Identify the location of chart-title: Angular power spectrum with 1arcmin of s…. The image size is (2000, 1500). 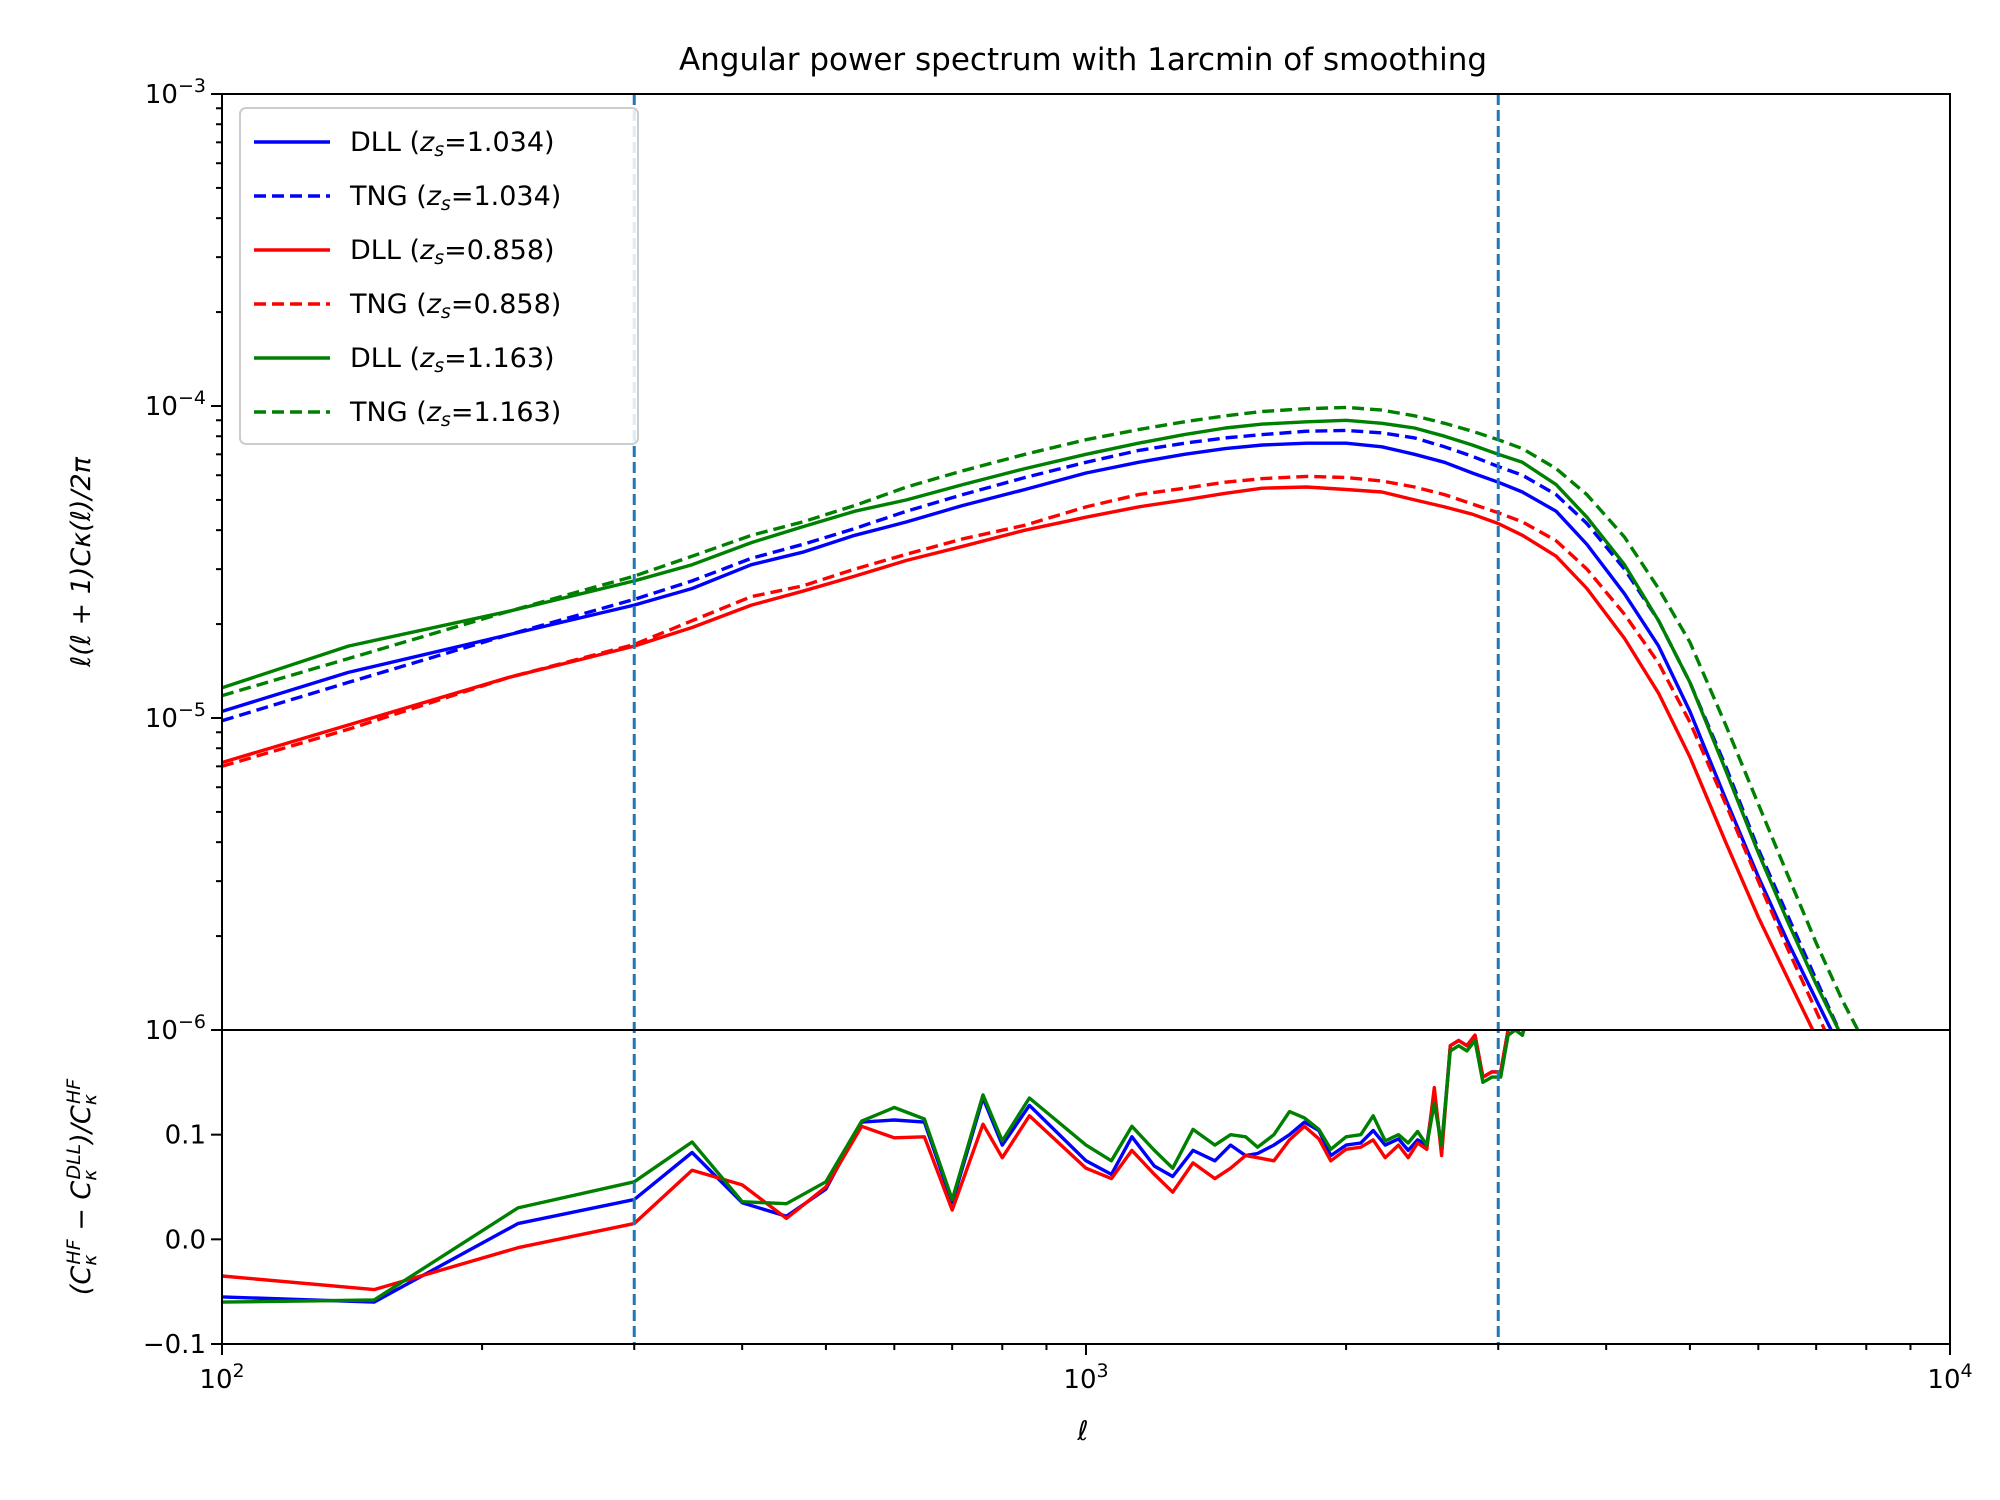
(1083, 60).